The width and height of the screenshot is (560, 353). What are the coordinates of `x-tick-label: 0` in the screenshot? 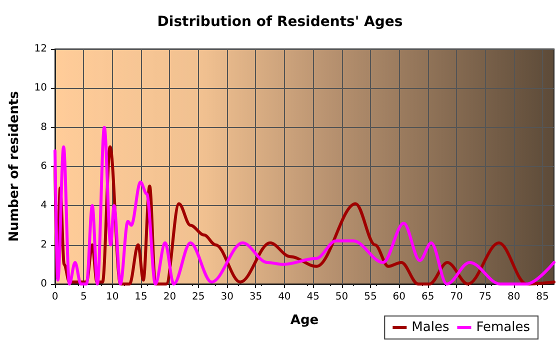 It's located at (55, 297).